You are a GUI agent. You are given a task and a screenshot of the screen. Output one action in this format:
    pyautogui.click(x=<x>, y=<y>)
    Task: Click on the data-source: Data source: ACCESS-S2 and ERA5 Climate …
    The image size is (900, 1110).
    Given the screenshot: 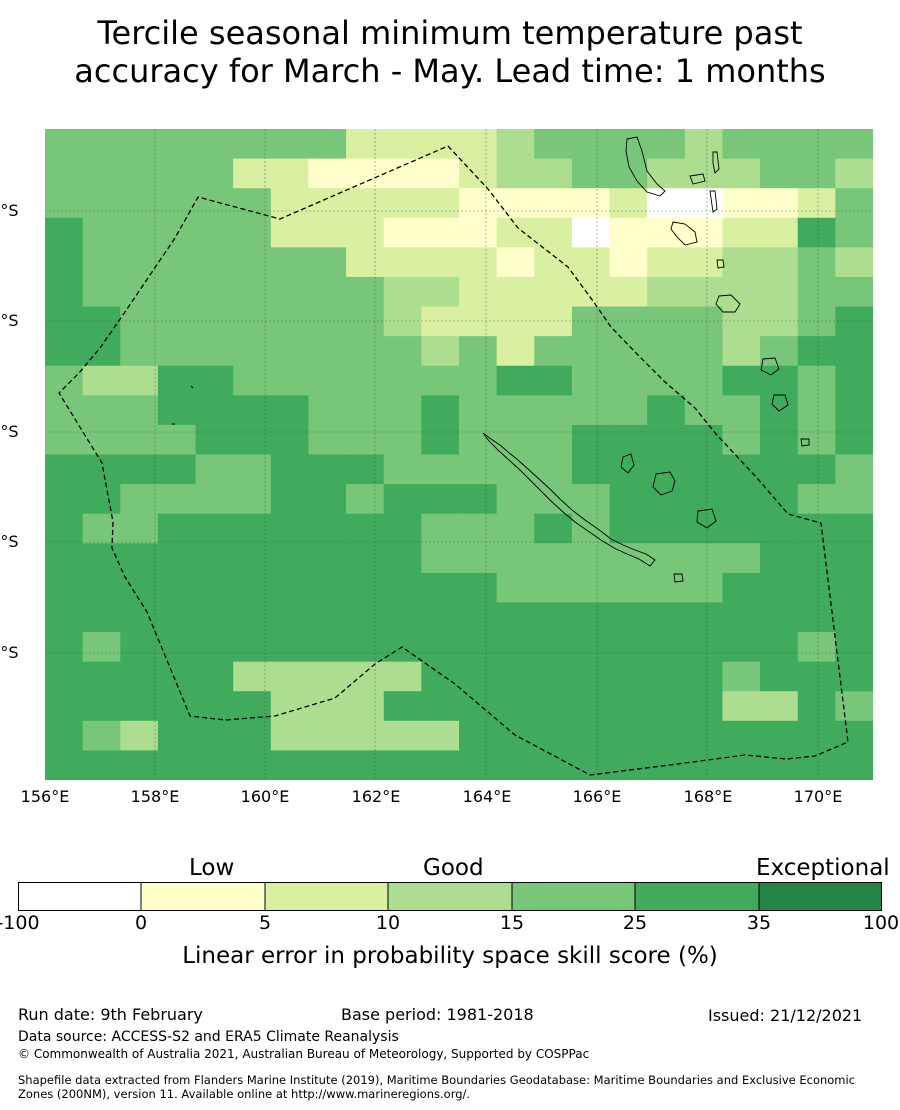 What is the action you would take?
    pyautogui.click(x=208, y=1037)
    